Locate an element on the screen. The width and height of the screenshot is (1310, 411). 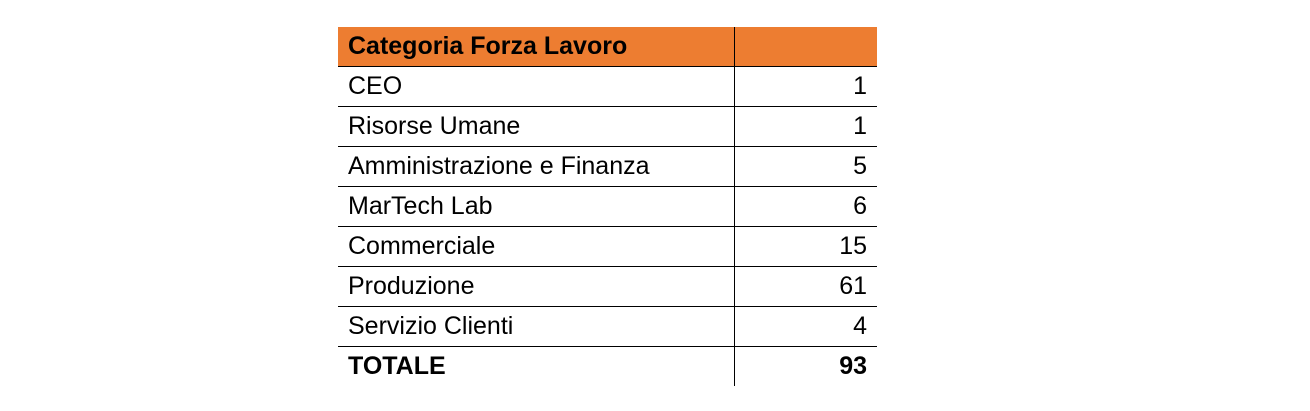
total-value: 93 is located at coordinates (805, 366).